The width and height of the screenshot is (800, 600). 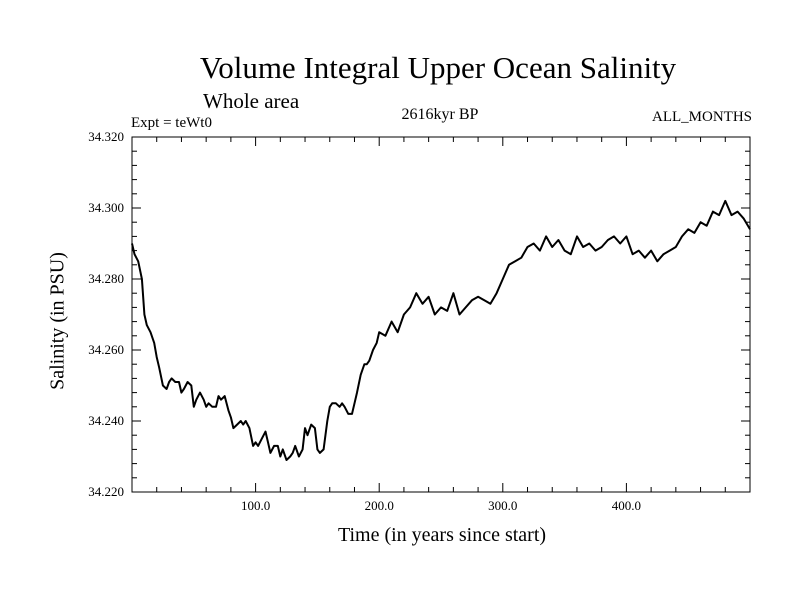 What do you see at coordinates (440, 114) in the screenshot?
I see `time-label: 2616kyr BP` at bounding box center [440, 114].